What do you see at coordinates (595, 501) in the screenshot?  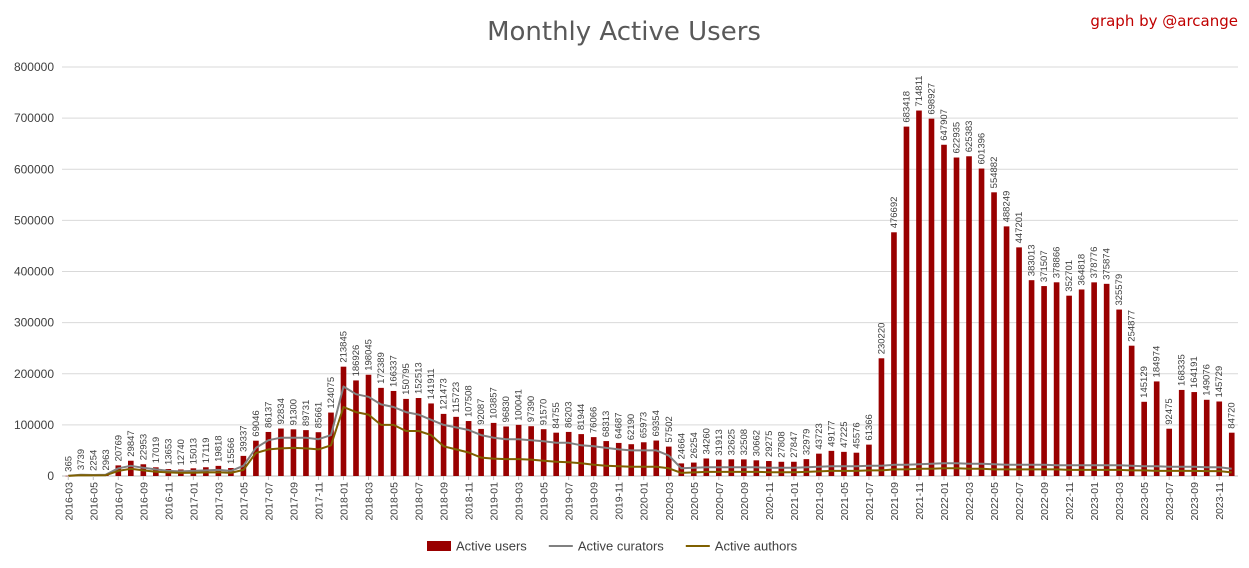 I see `x-tick-label: 2019-09` at bounding box center [595, 501].